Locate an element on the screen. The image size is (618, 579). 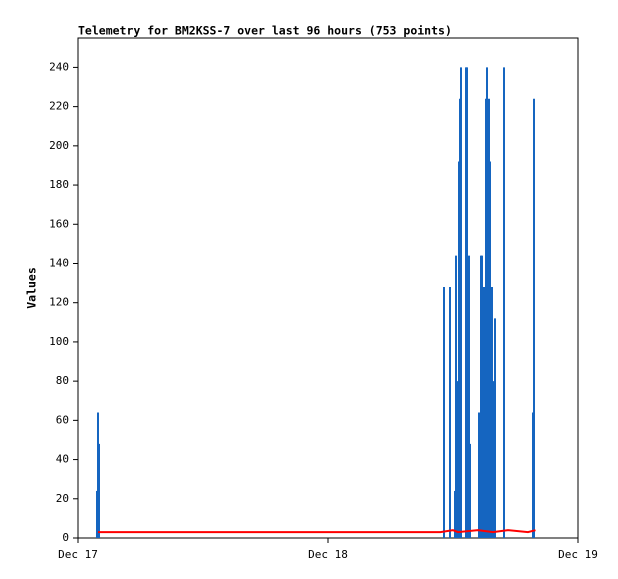
y-tick-label: 60 is located at coordinates (62, 419).